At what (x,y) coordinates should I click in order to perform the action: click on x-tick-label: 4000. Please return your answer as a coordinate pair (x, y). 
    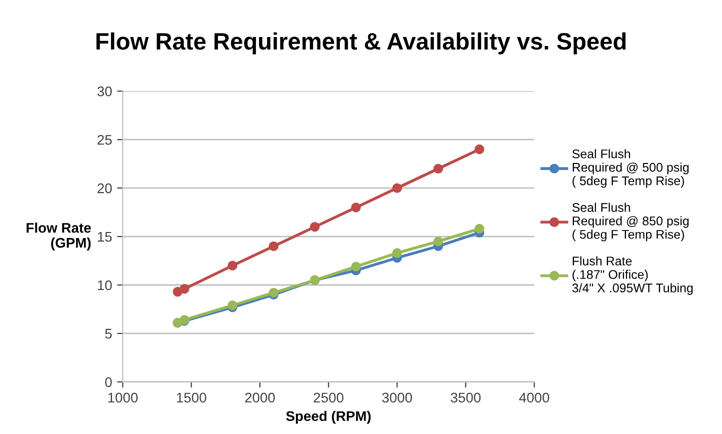
    Looking at the image, I should click on (534, 397).